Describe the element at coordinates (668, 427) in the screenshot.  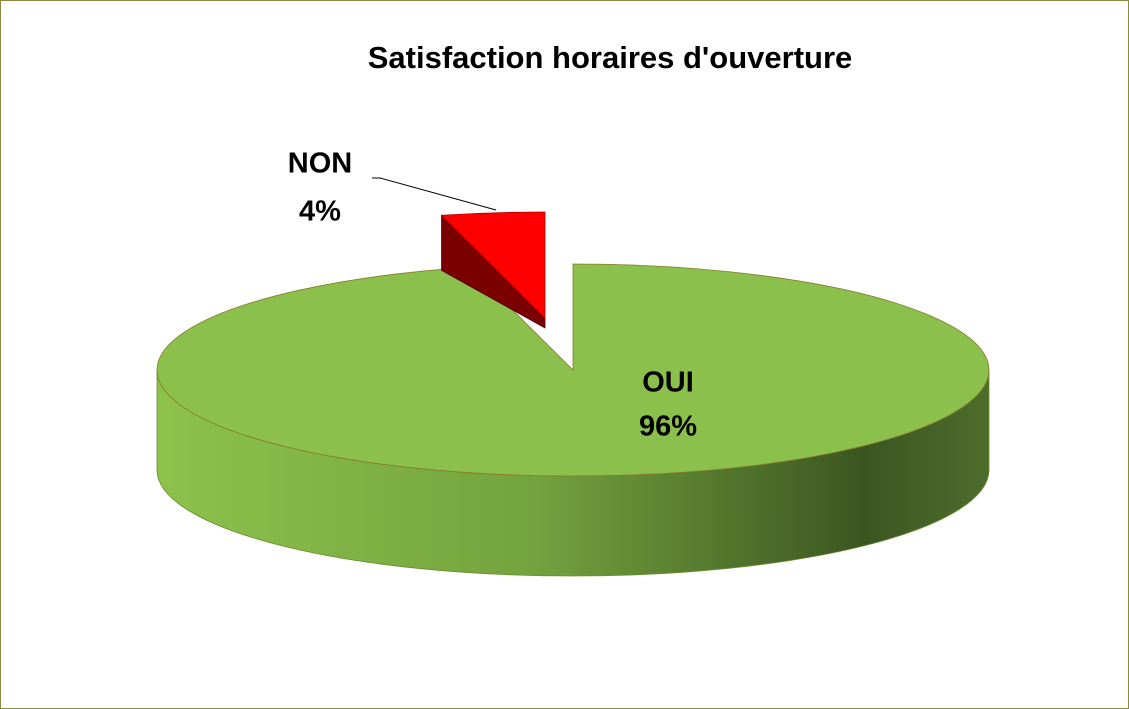
I see `slice-value-label: 96%` at that location.